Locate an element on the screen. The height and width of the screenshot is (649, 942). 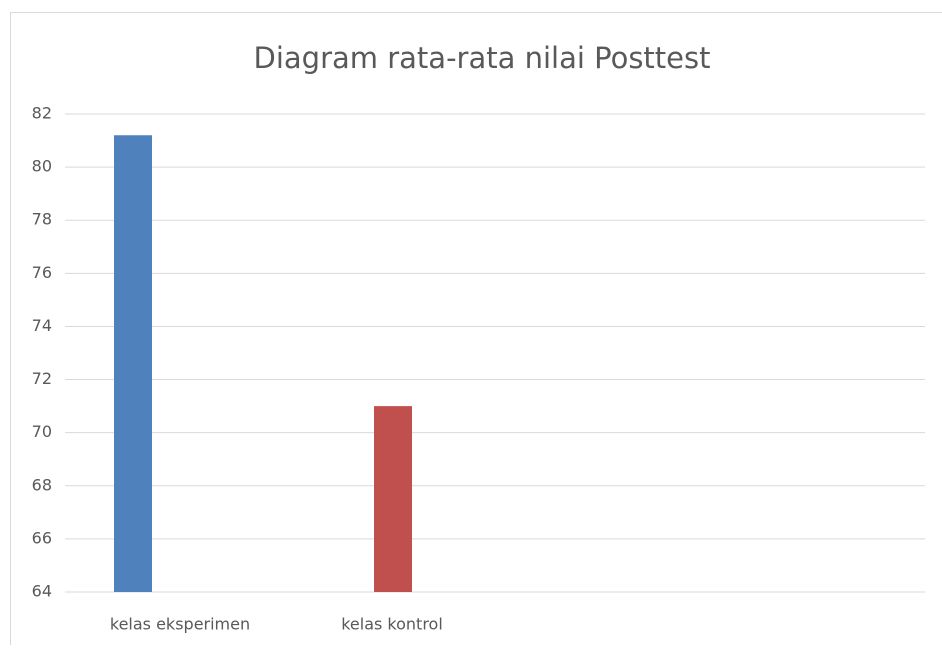
chart-title: Diagram rata-rata nilai Posttest is located at coordinates (482, 58).